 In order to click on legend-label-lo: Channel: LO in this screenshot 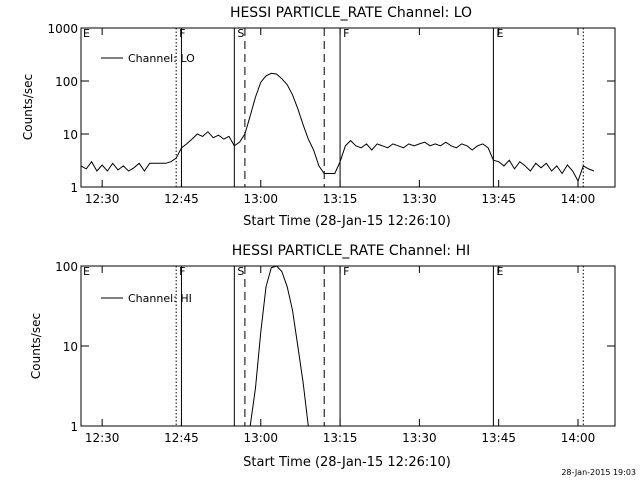, I will do `click(161, 58)`.